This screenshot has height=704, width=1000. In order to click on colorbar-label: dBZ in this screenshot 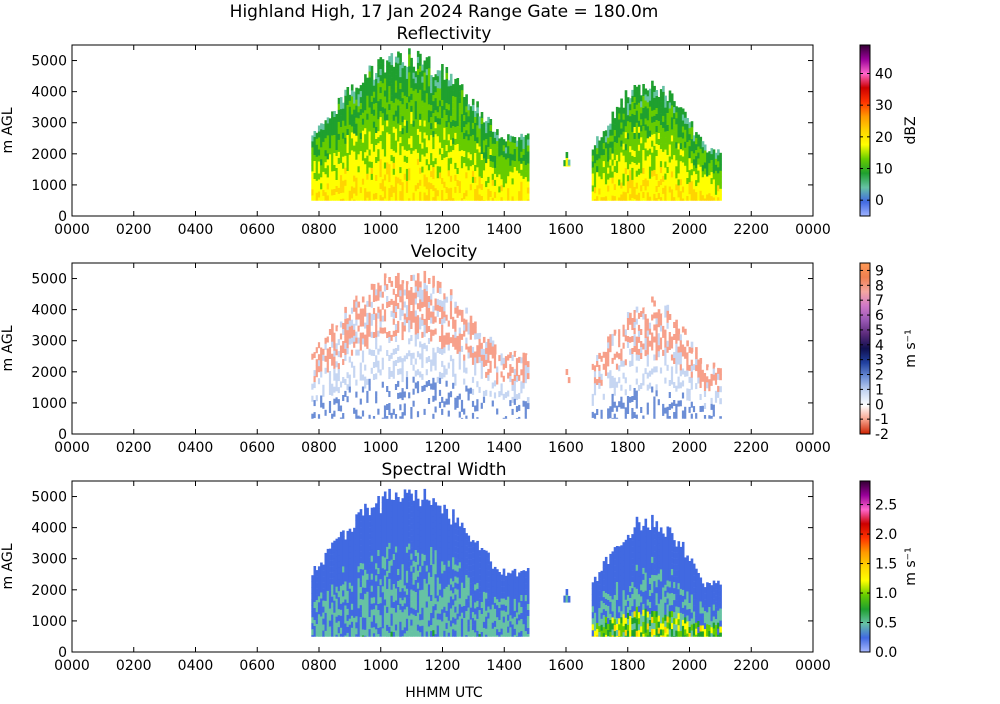, I will do `click(911, 130)`.